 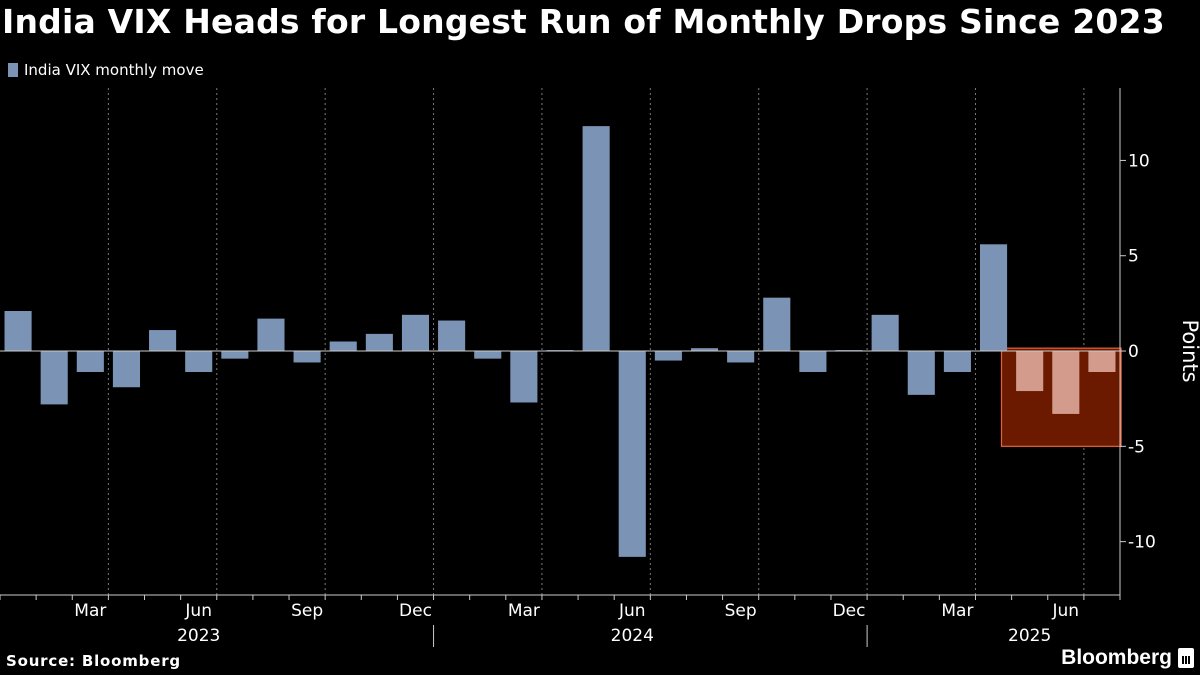 What do you see at coordinates (1186, 658) in the screenshot?
I see `bloomberg-icon` at bounding box center [1186, 658].